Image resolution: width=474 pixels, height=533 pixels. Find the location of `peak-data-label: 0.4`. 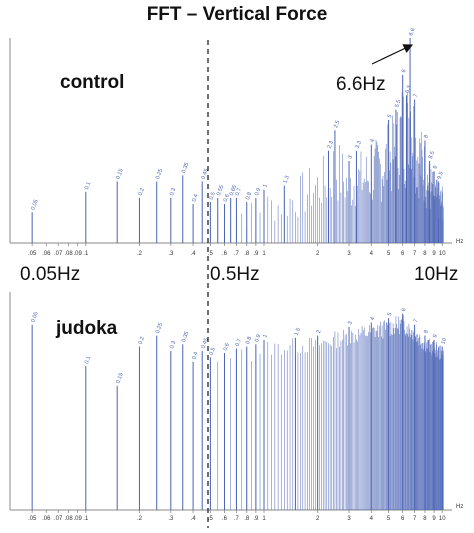

peak-data-label: 0.4 is located at coordinates (195, 197).